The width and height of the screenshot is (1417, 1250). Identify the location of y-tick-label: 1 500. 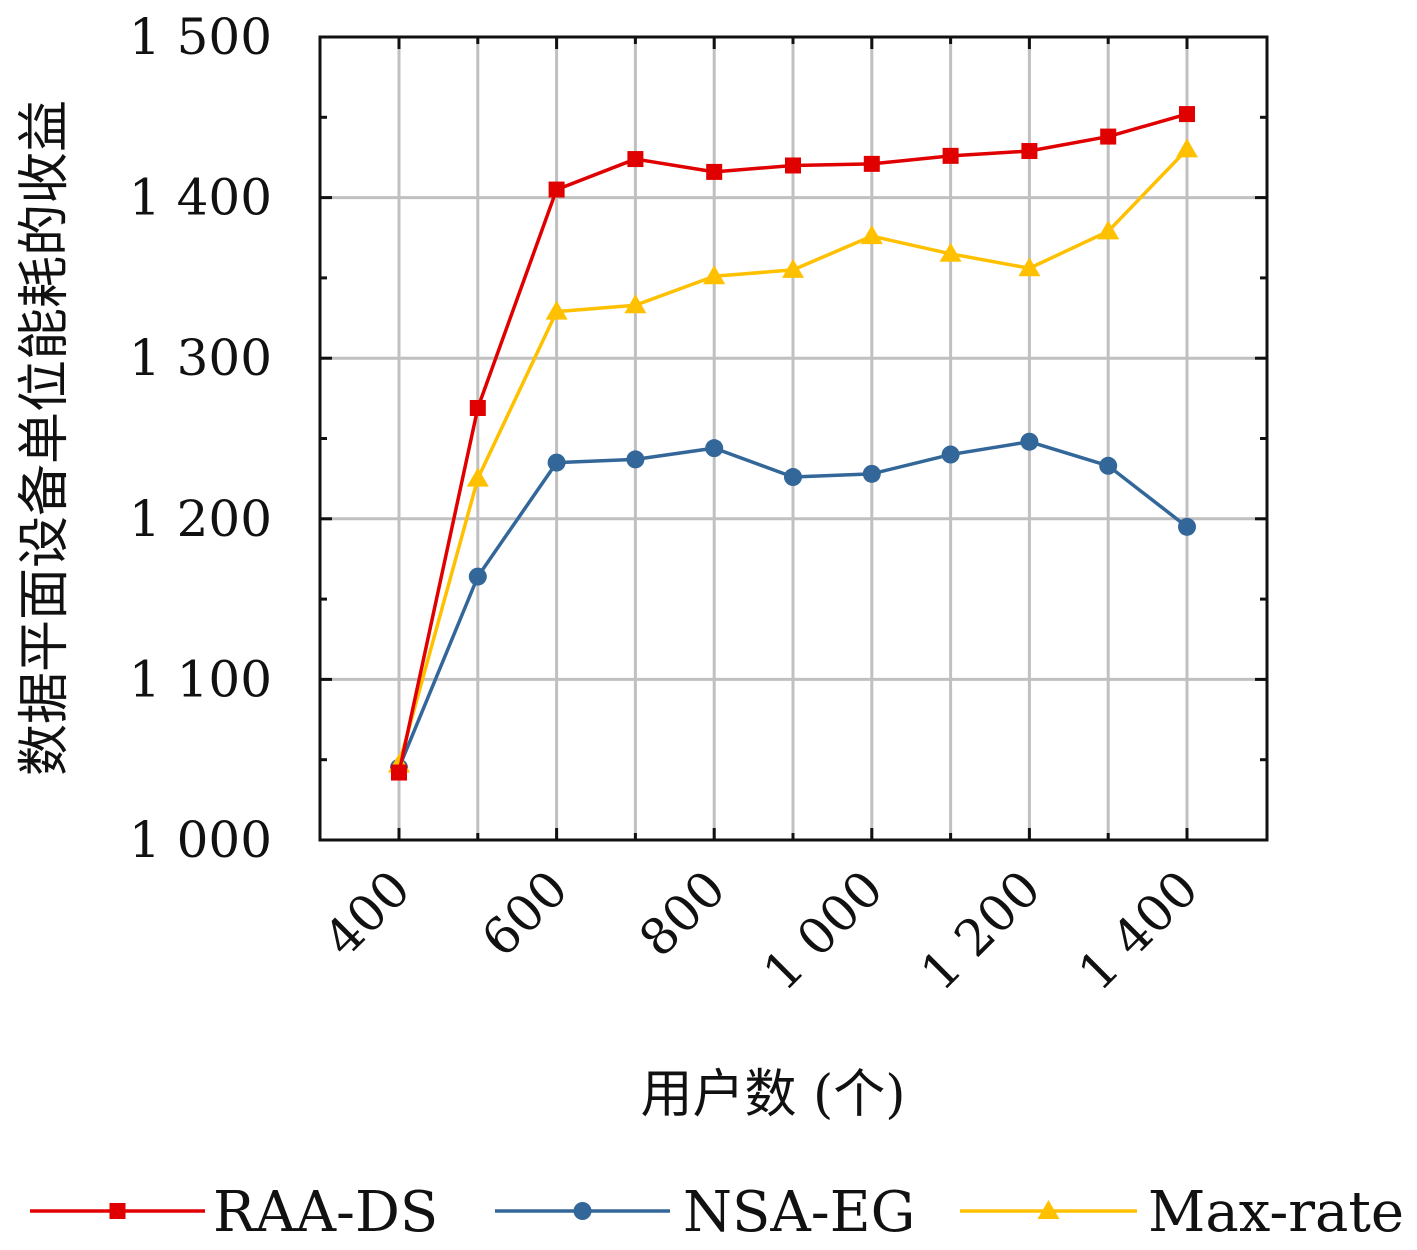
(200, 37).